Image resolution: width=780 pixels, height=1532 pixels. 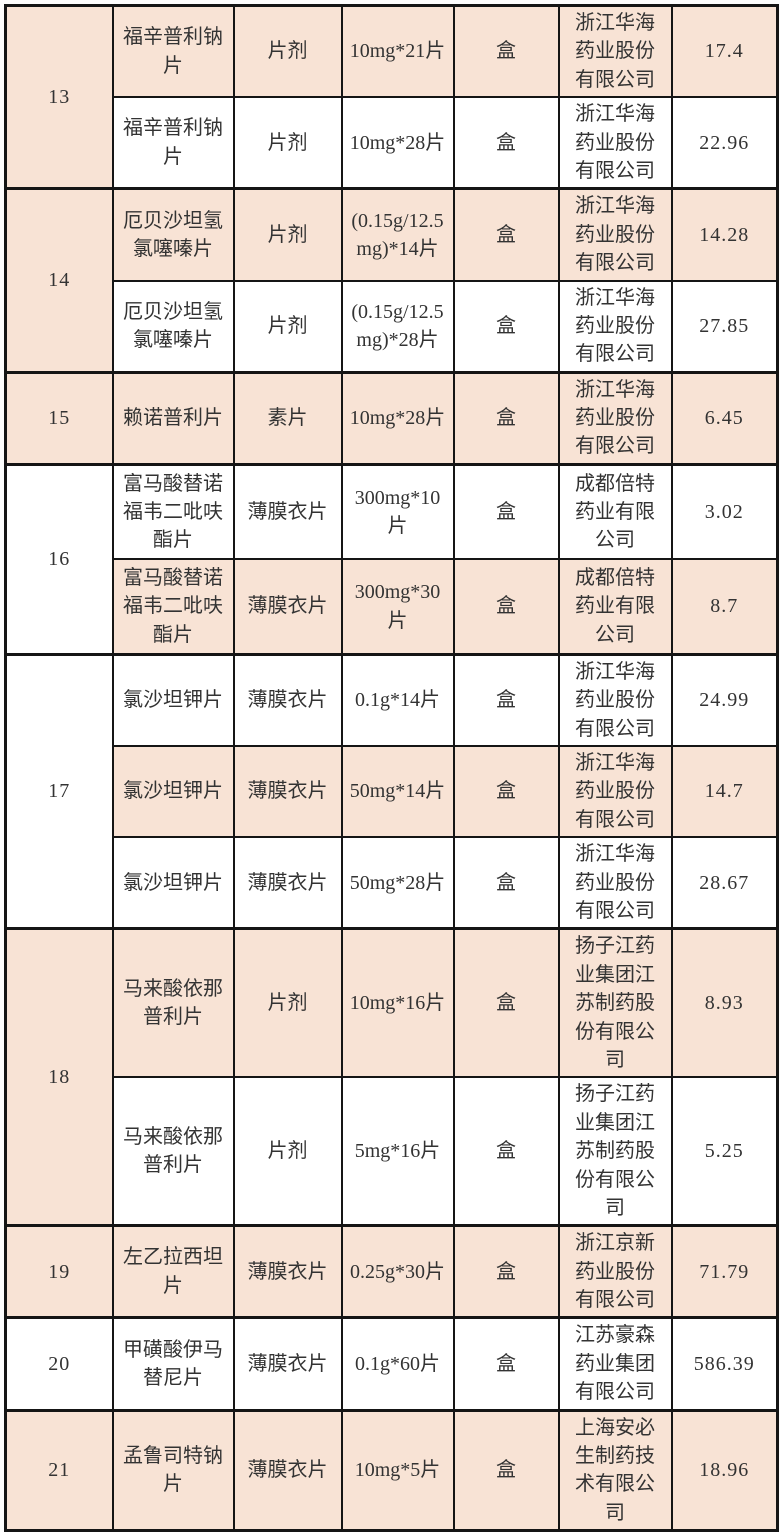 I want to click on table-row: 21 孟鲁司特钠片 薄膜衣片 10mg*5片盒上海安必生制药技术有限公司 18.96, so click(x=391, y=1470).